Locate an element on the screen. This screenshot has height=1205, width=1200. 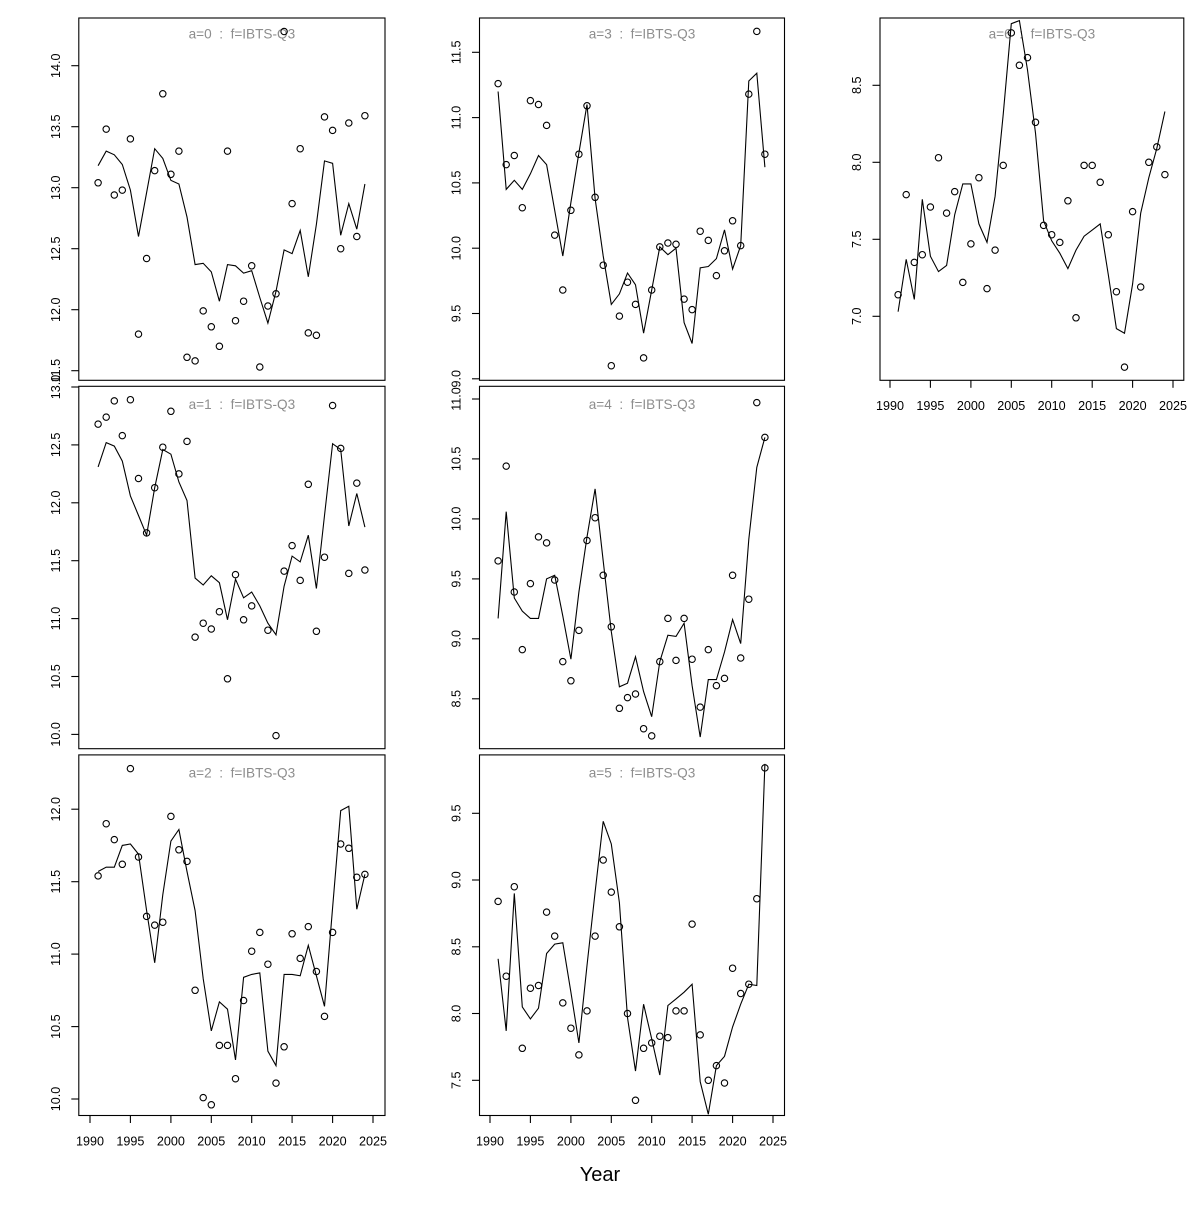
svg-text: 7.0 is located at coordinates (857, 317).